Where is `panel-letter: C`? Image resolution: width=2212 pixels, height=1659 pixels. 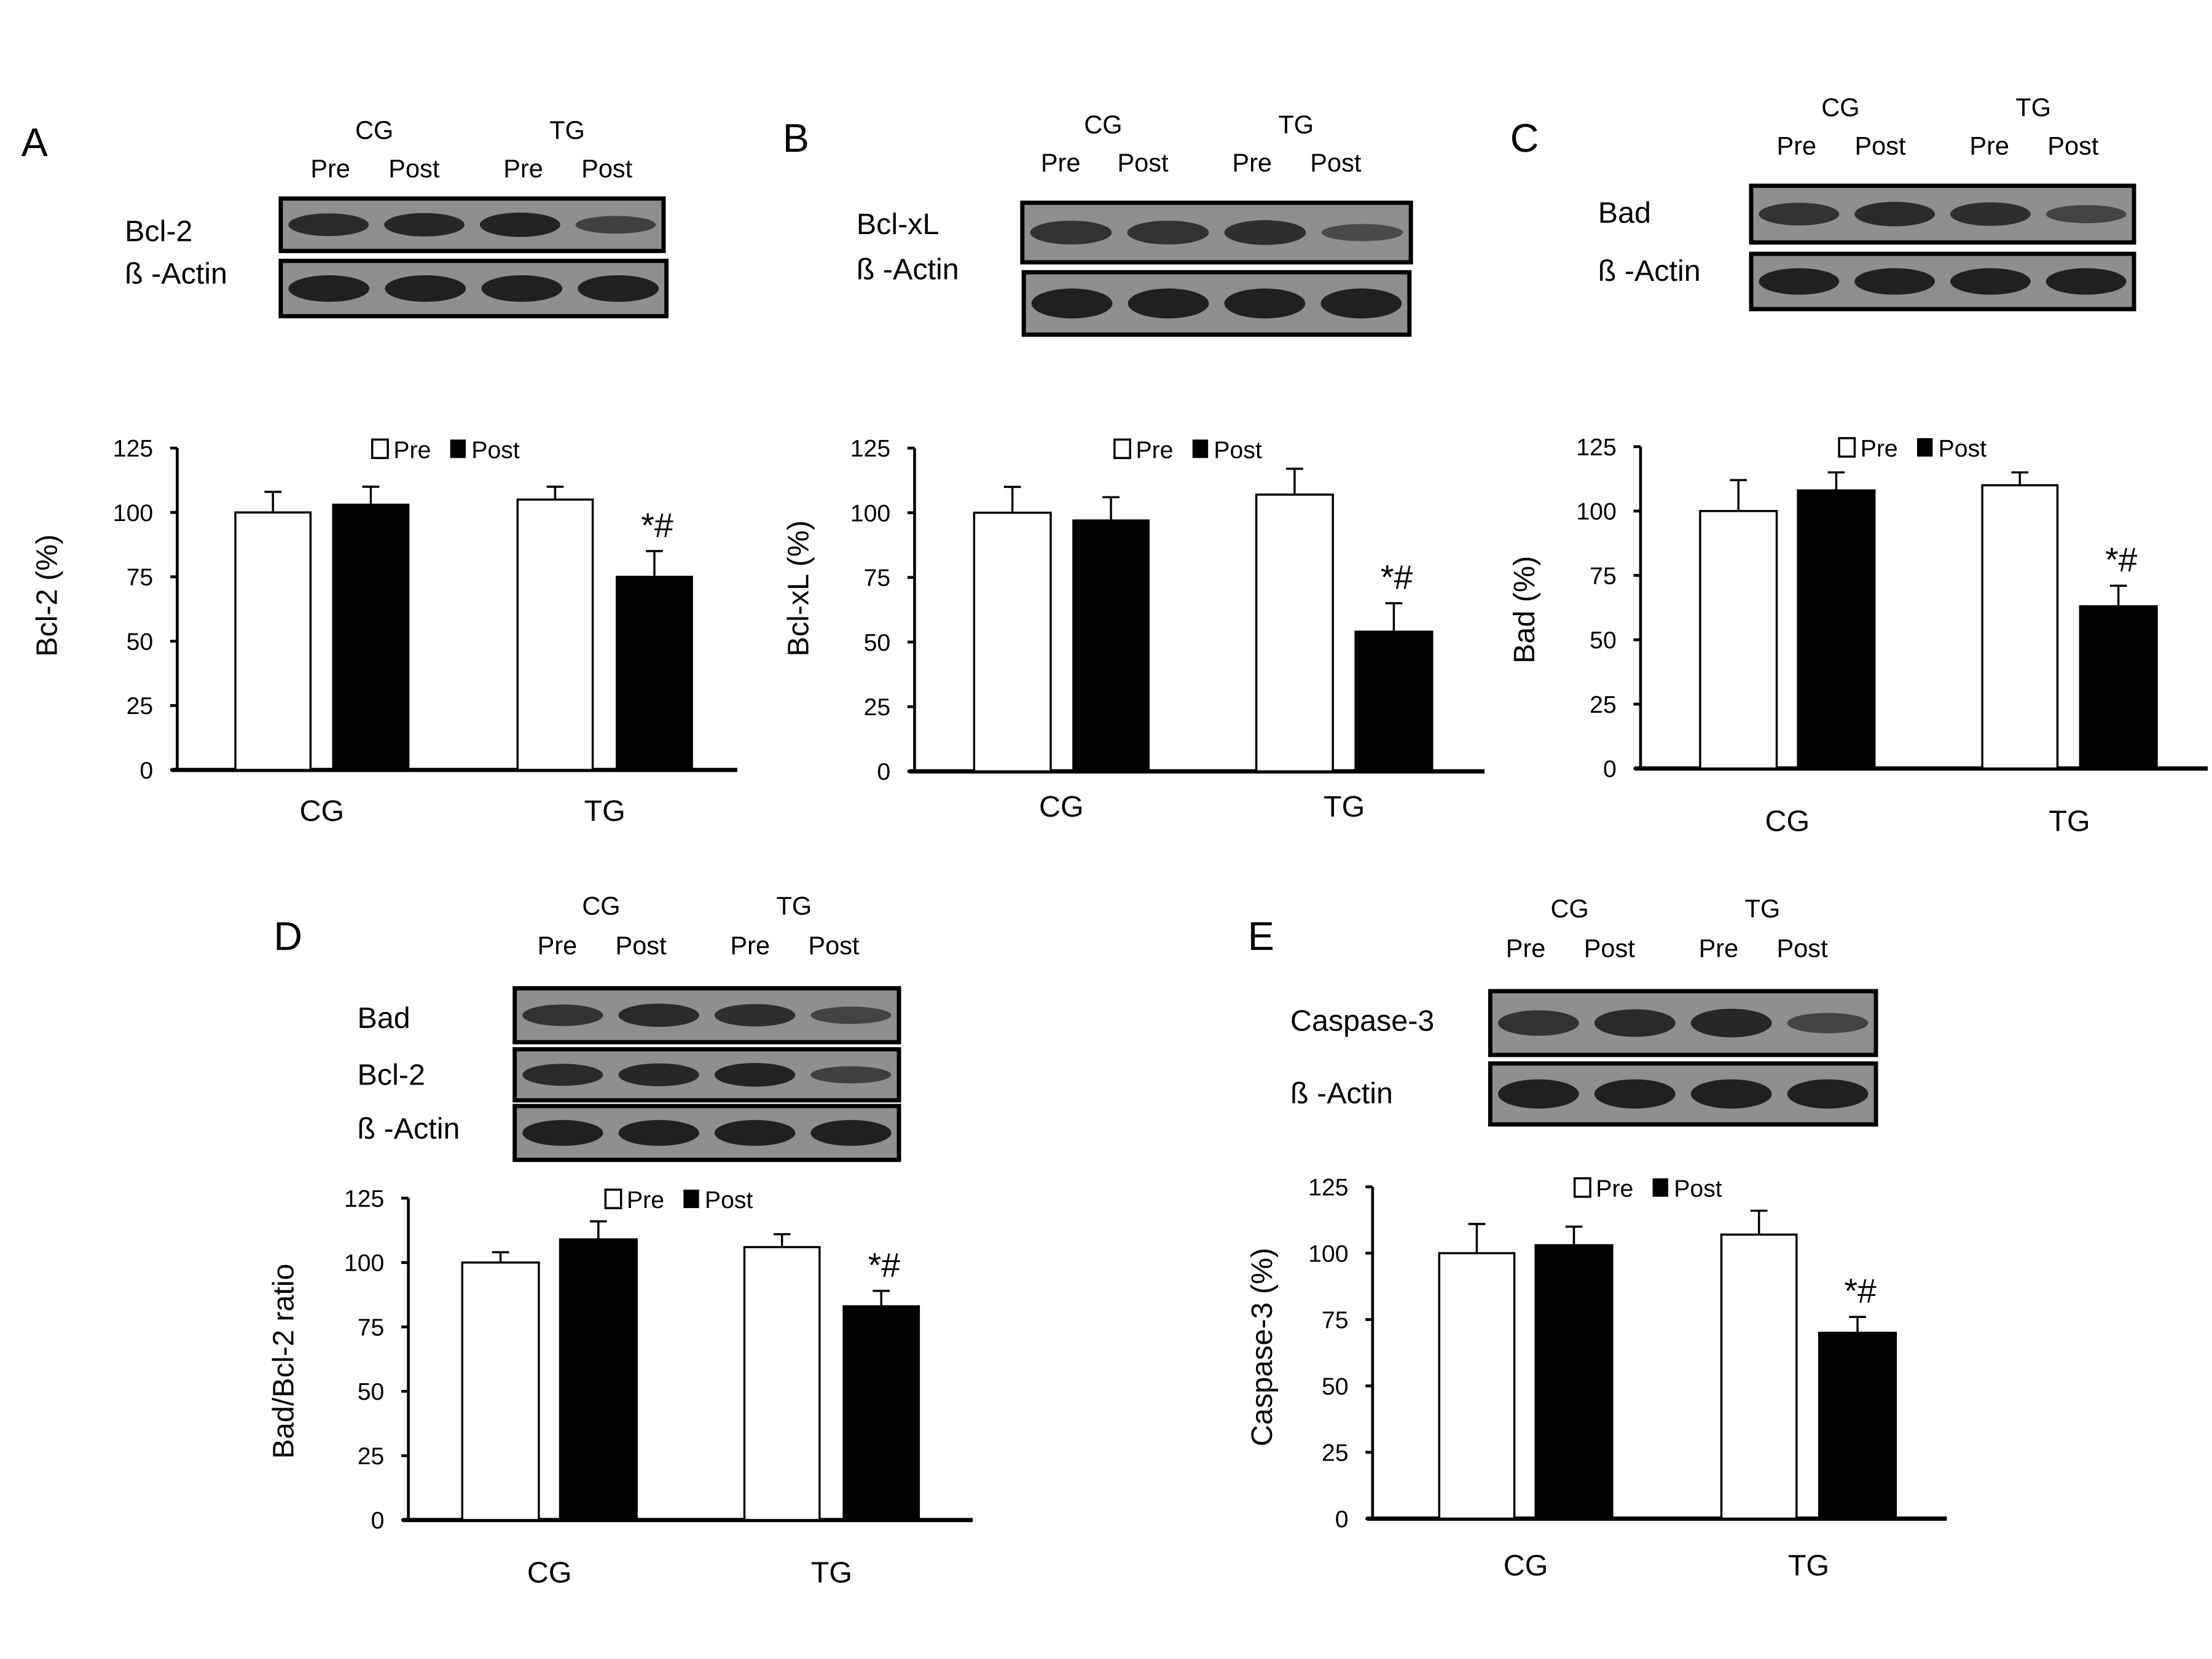
panel-letter: C is located at coordinates (1524, 138).